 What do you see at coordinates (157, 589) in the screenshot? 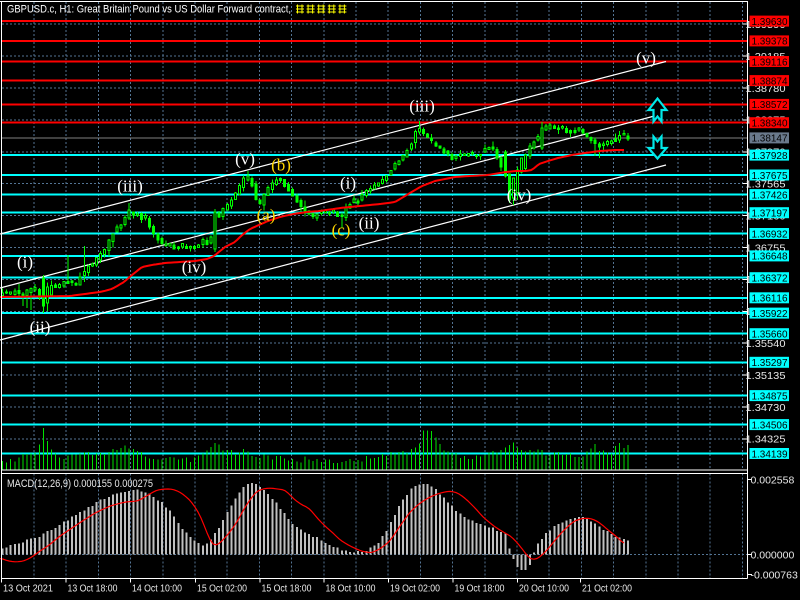
I see `svg-text: 14 Oct 10:00` at bounding box center [157, 589].